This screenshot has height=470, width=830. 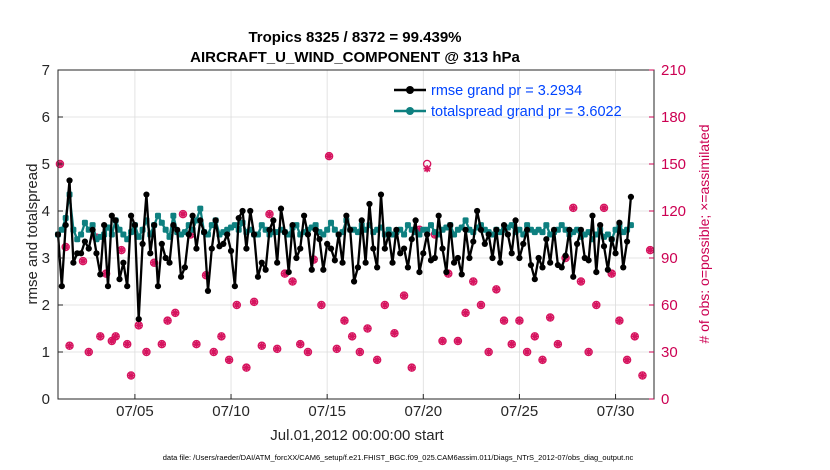 I want to click on legend-entry-spread: totalspread grand pr = 3.6022, so click(x=526, y=112).